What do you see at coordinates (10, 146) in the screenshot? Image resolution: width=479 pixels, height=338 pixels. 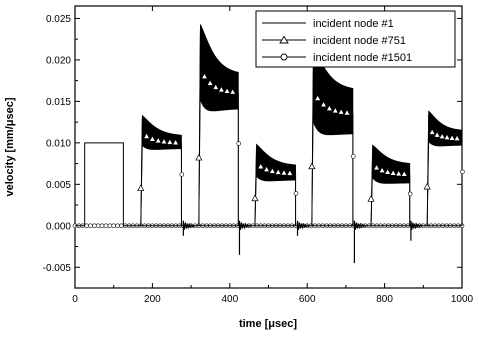 I see `y-axis-title: velocity [mm/μsec]` at bounding box center [10, 146].